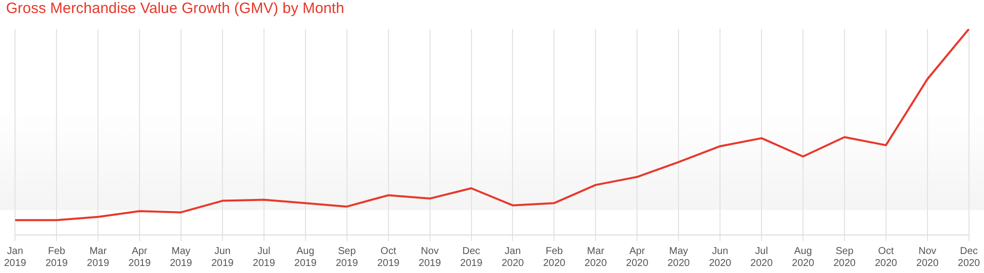 The image size is (984, 273). I want to click on x-tick-label: Feb 2020, so click(554, 257).